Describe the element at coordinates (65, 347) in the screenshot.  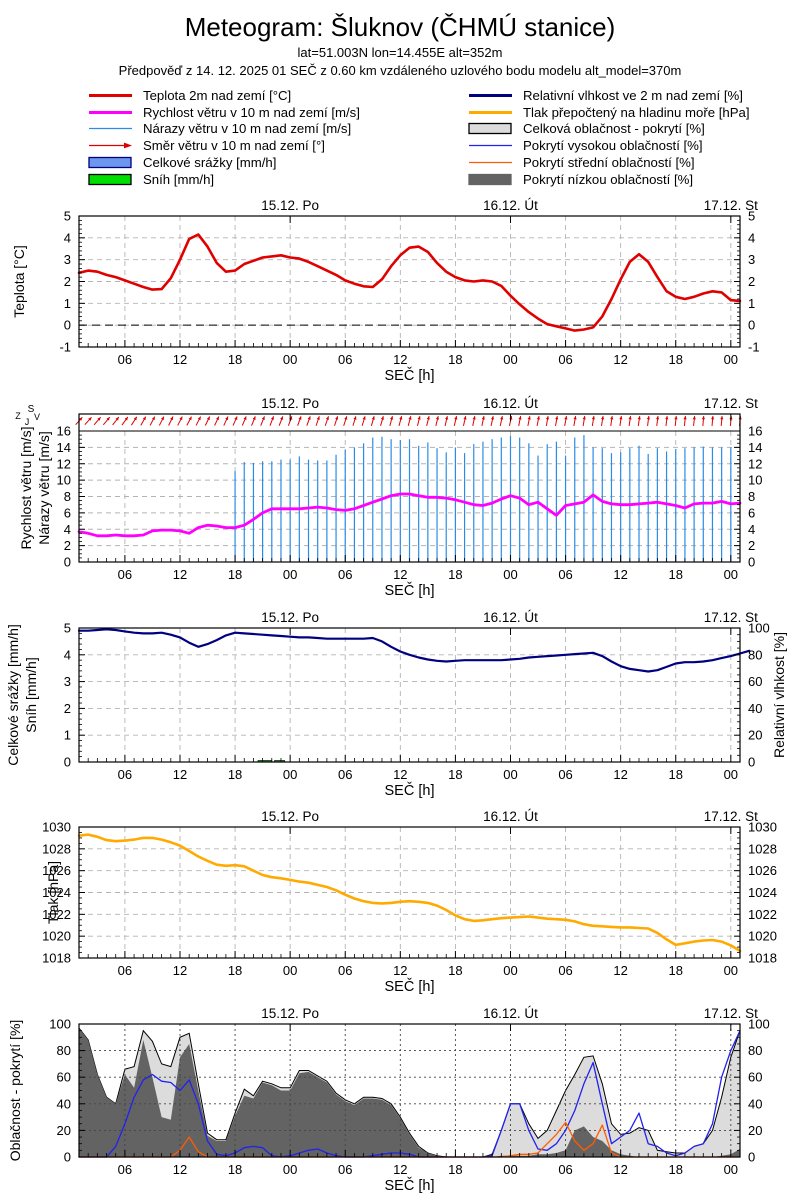
I see `y-tick-label: -1` at that location.